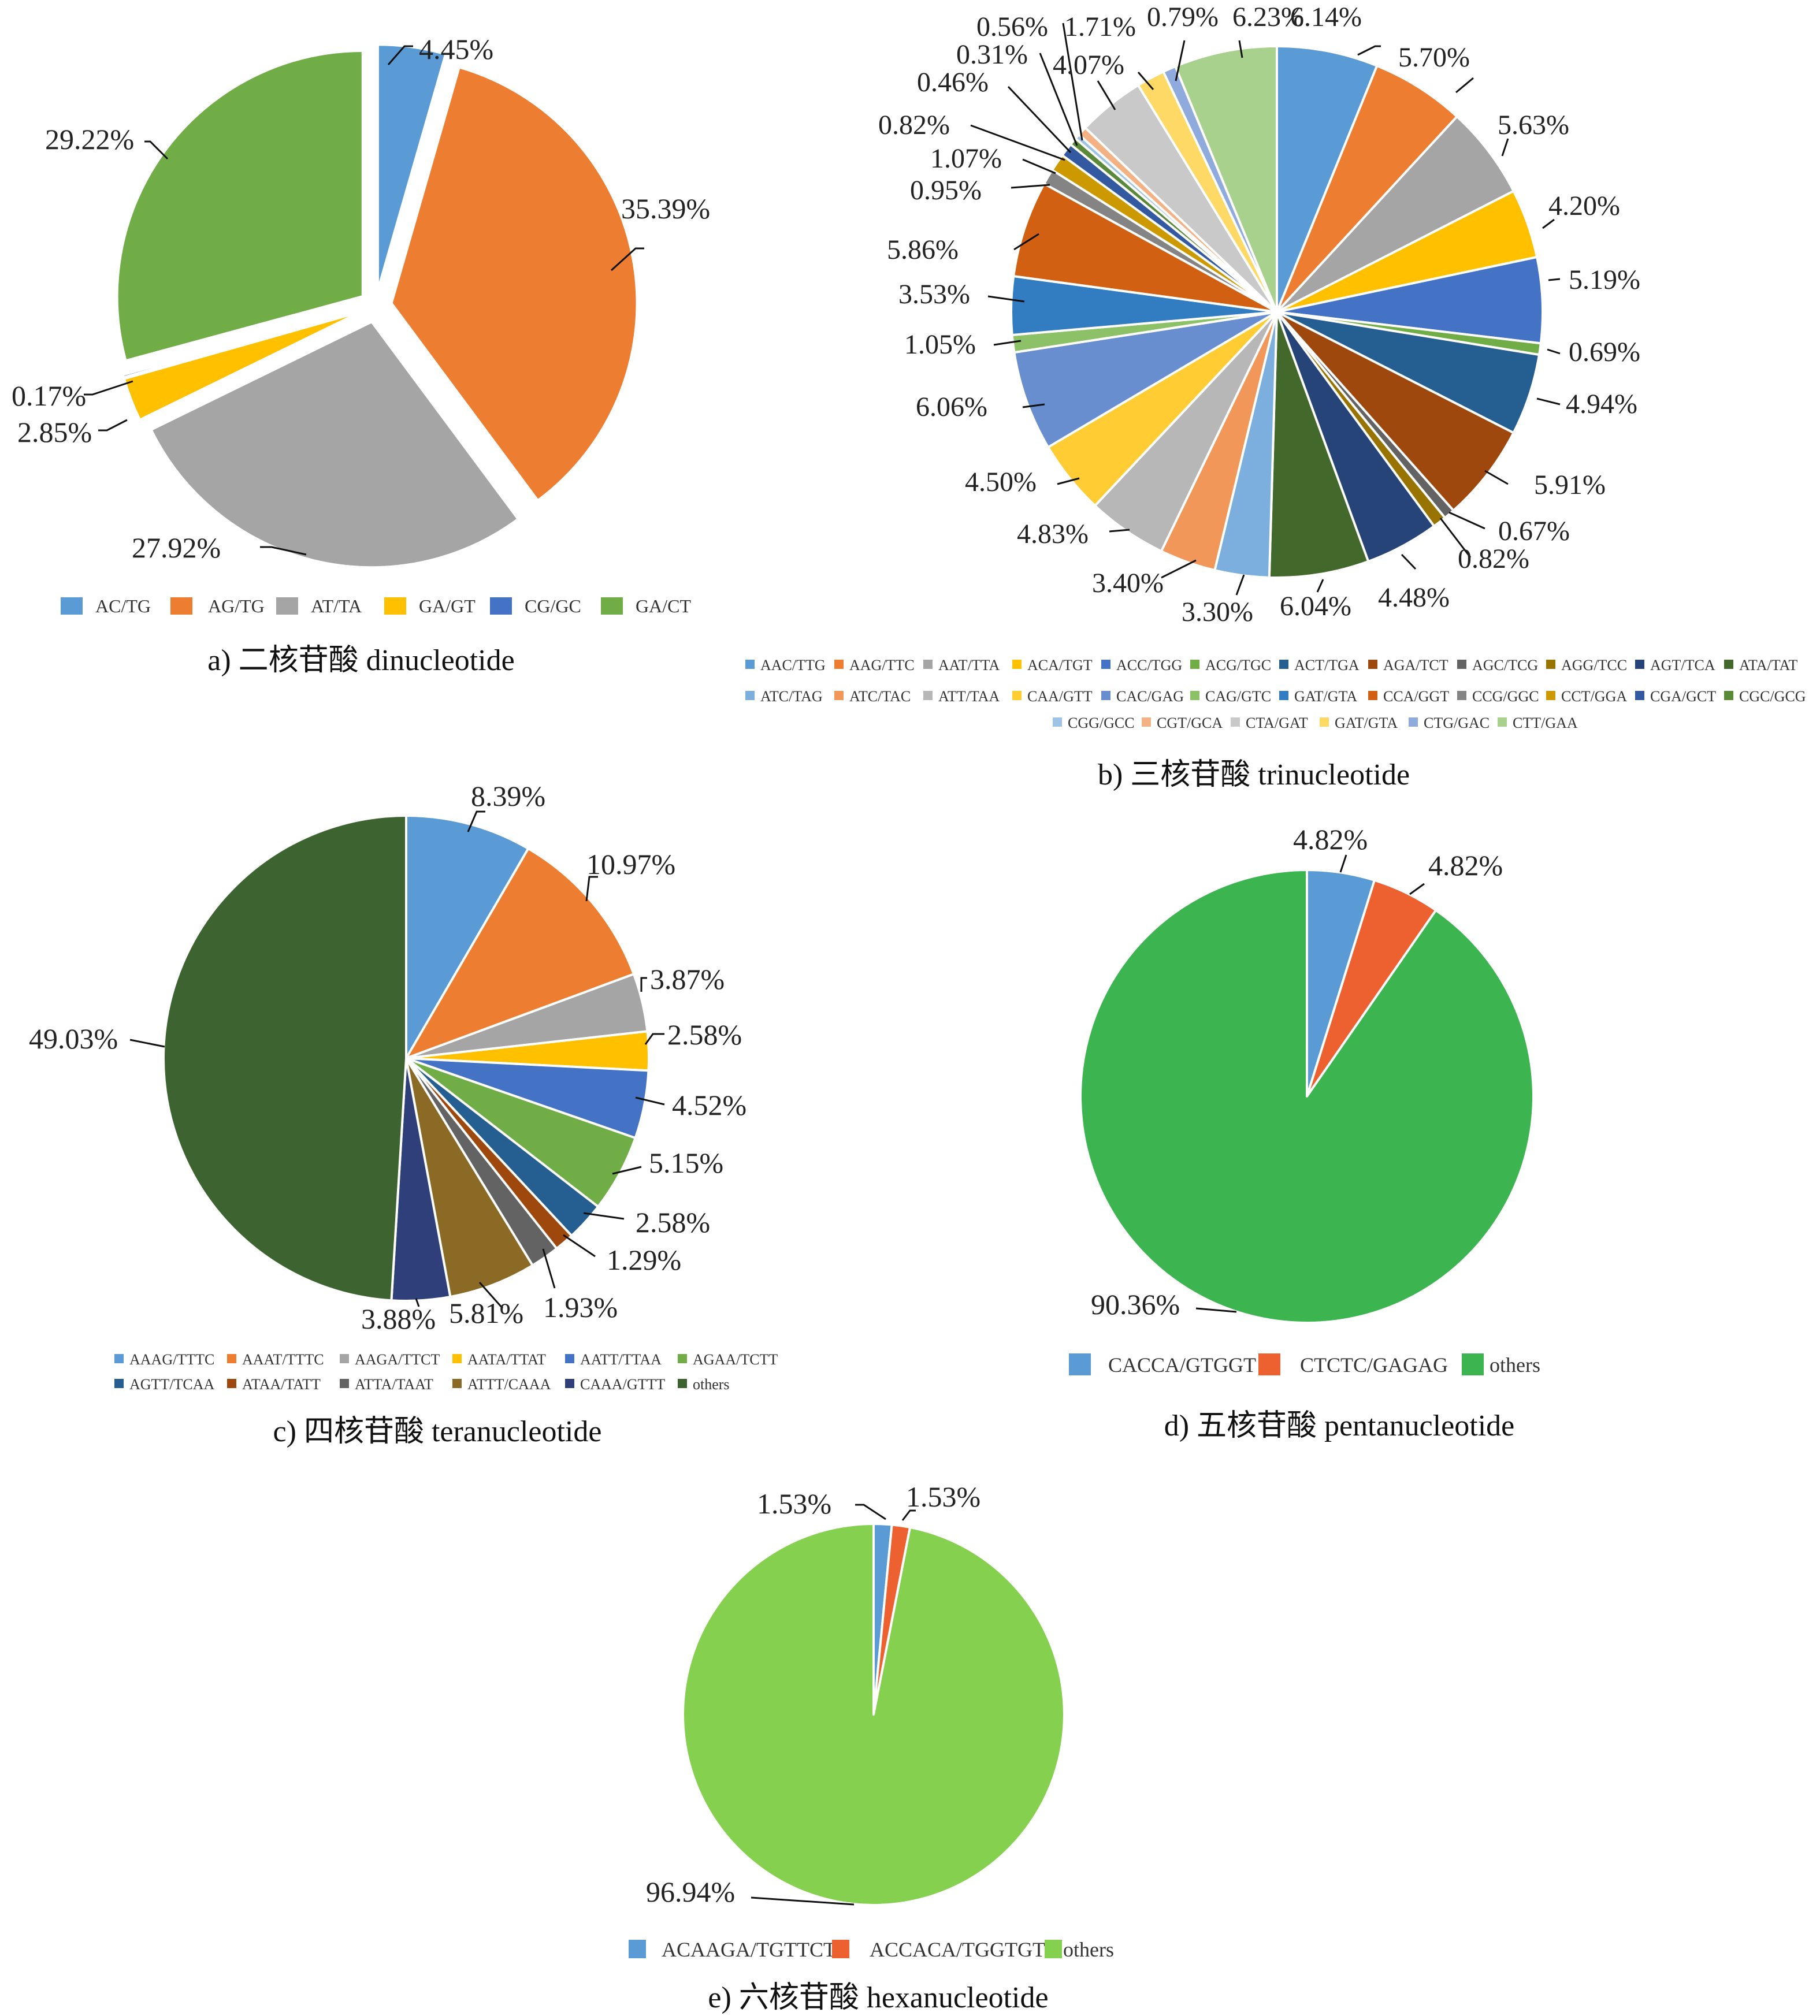 Image resolution: width=1820 pixels, height=2016 pixels. What do you see at coordinates (1012, 27) in the screenshot?
I see `tri-value-label-26: 0.56%` at bounding box center [1012, 27].